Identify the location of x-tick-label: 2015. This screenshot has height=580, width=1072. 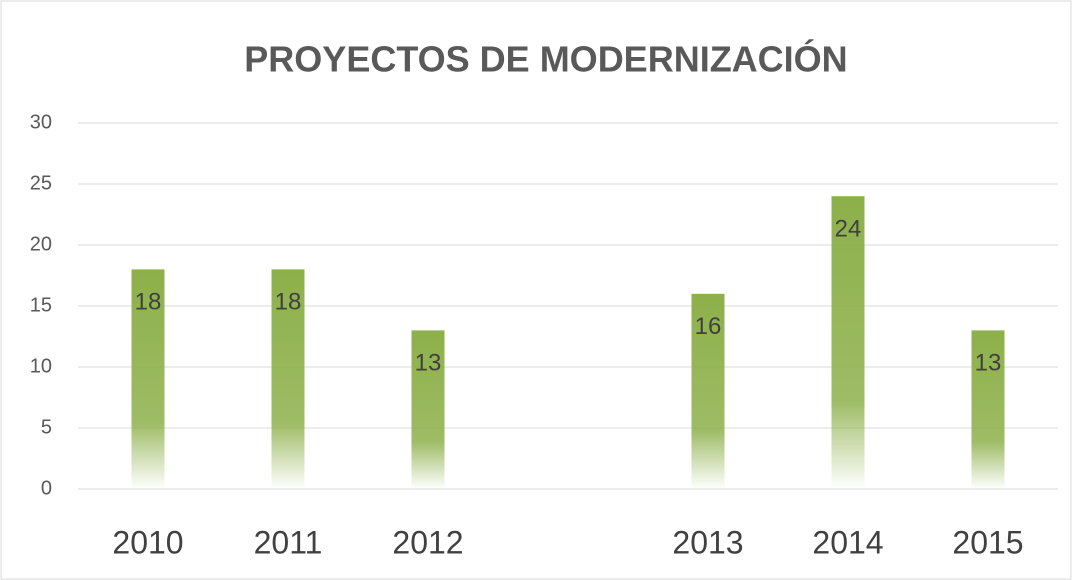
(987, 542).